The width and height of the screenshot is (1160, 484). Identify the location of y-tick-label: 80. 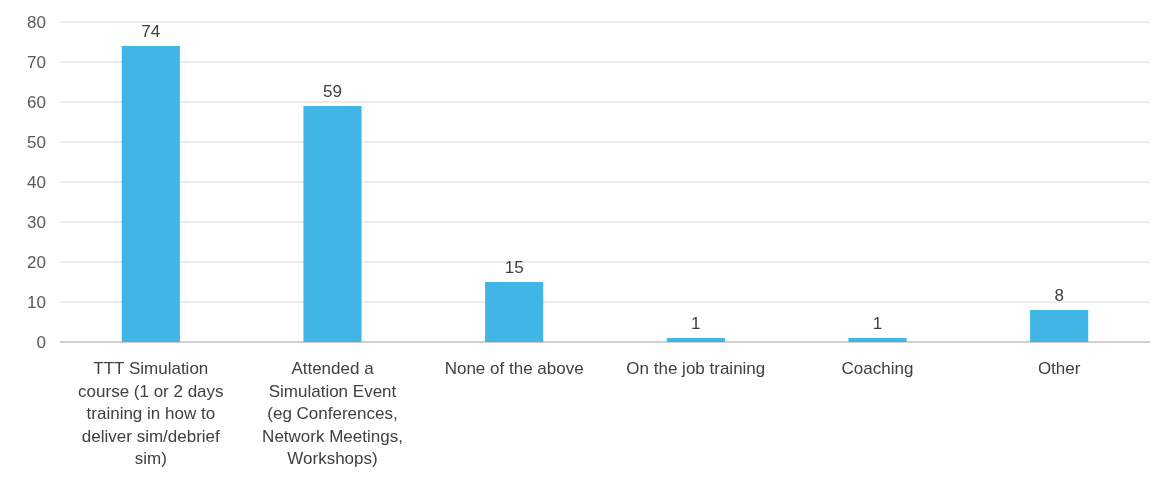
(36, 22).